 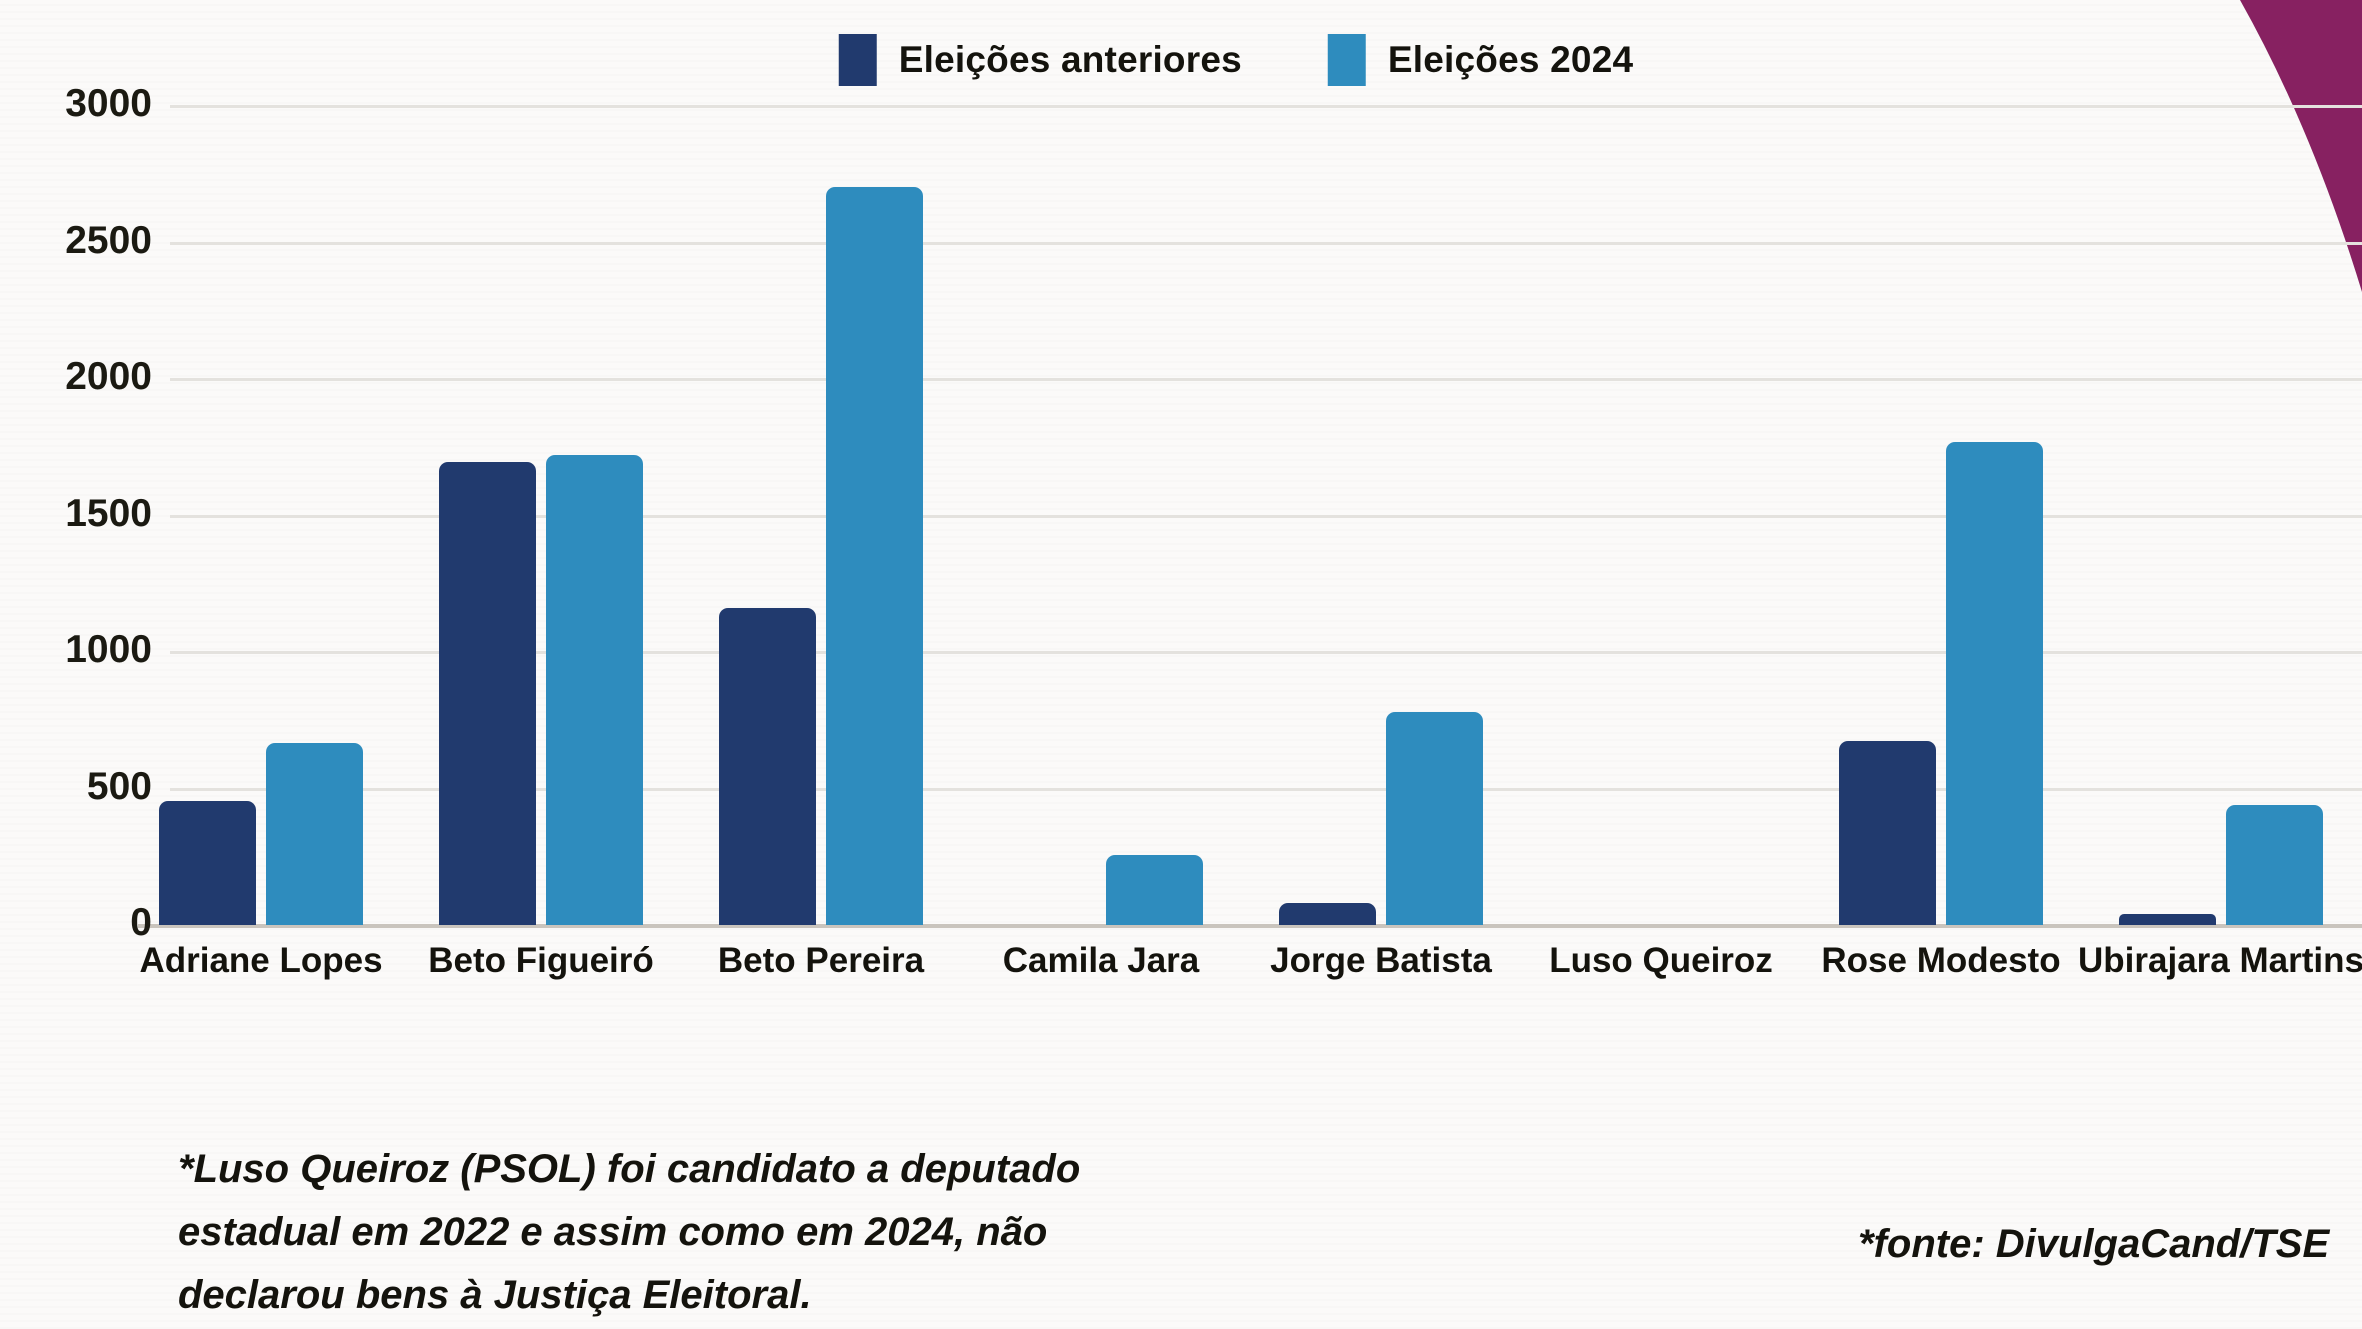 I want to click on x-axis-label-ubirajara-martins: Ubirajara Martins, so click(x=2220, y=960).